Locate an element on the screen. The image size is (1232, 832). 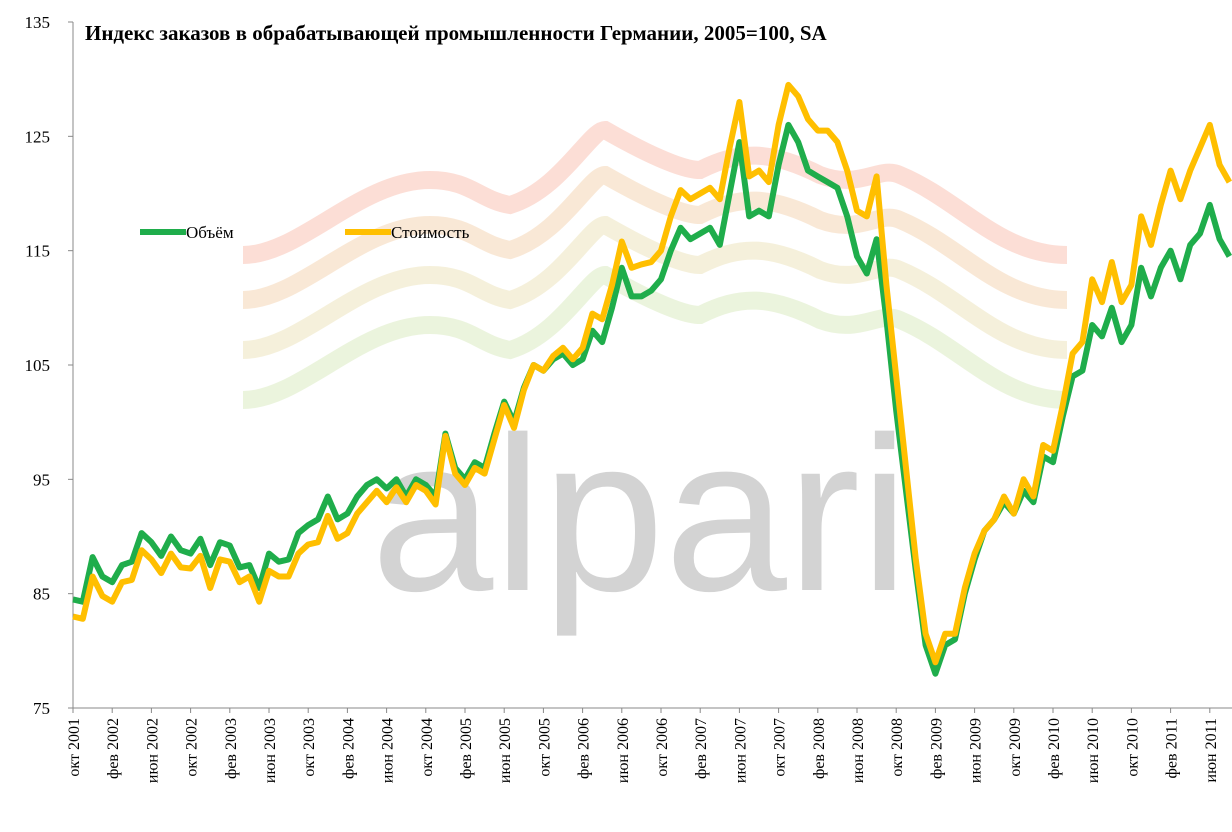
legend-label: Объём is located at coordinates (210, 232).